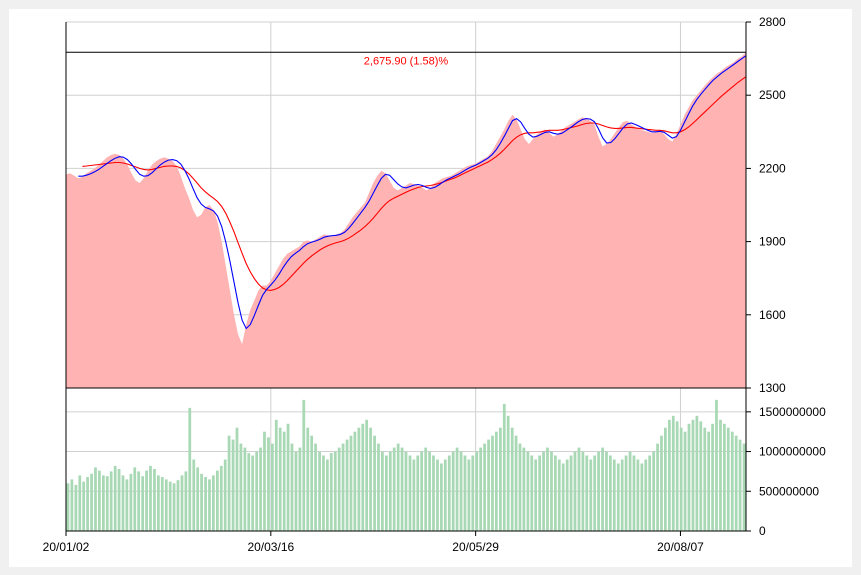 Image resolution: width=861 pixels, height=575 pixels. Describe the element at coordinates (792, 412) in the screenshot. I see `volume-tick-label: 1500000000` at that location.